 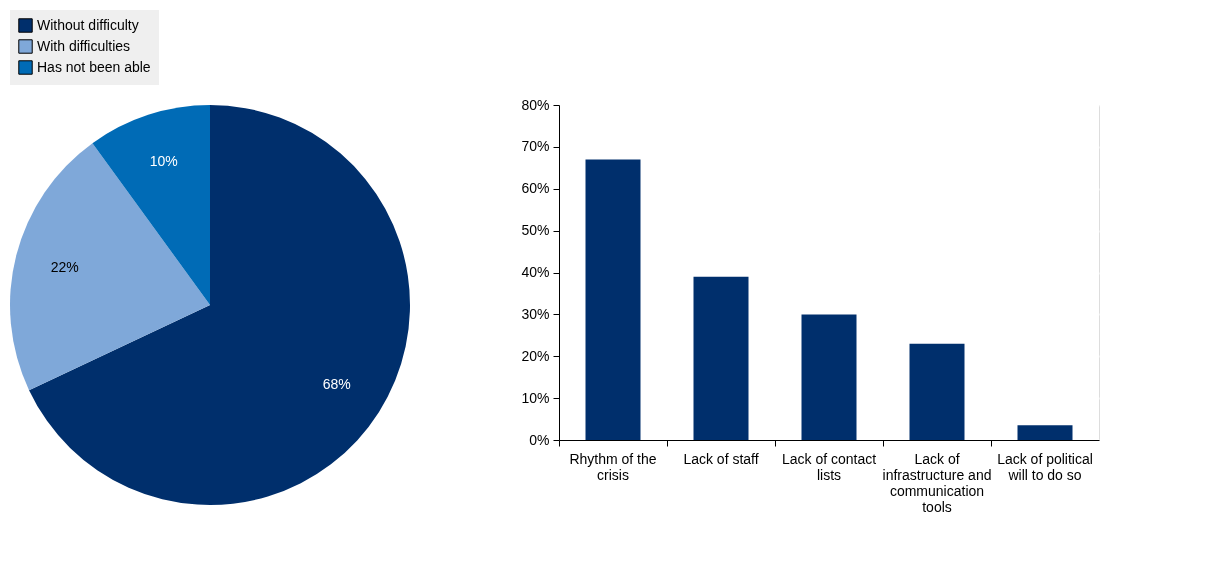 What do you see at coordinates (1045, 466) in the screenshot?
I see `x-tick-label: Lack of political will to do so` at bounding box center [1045, 466].